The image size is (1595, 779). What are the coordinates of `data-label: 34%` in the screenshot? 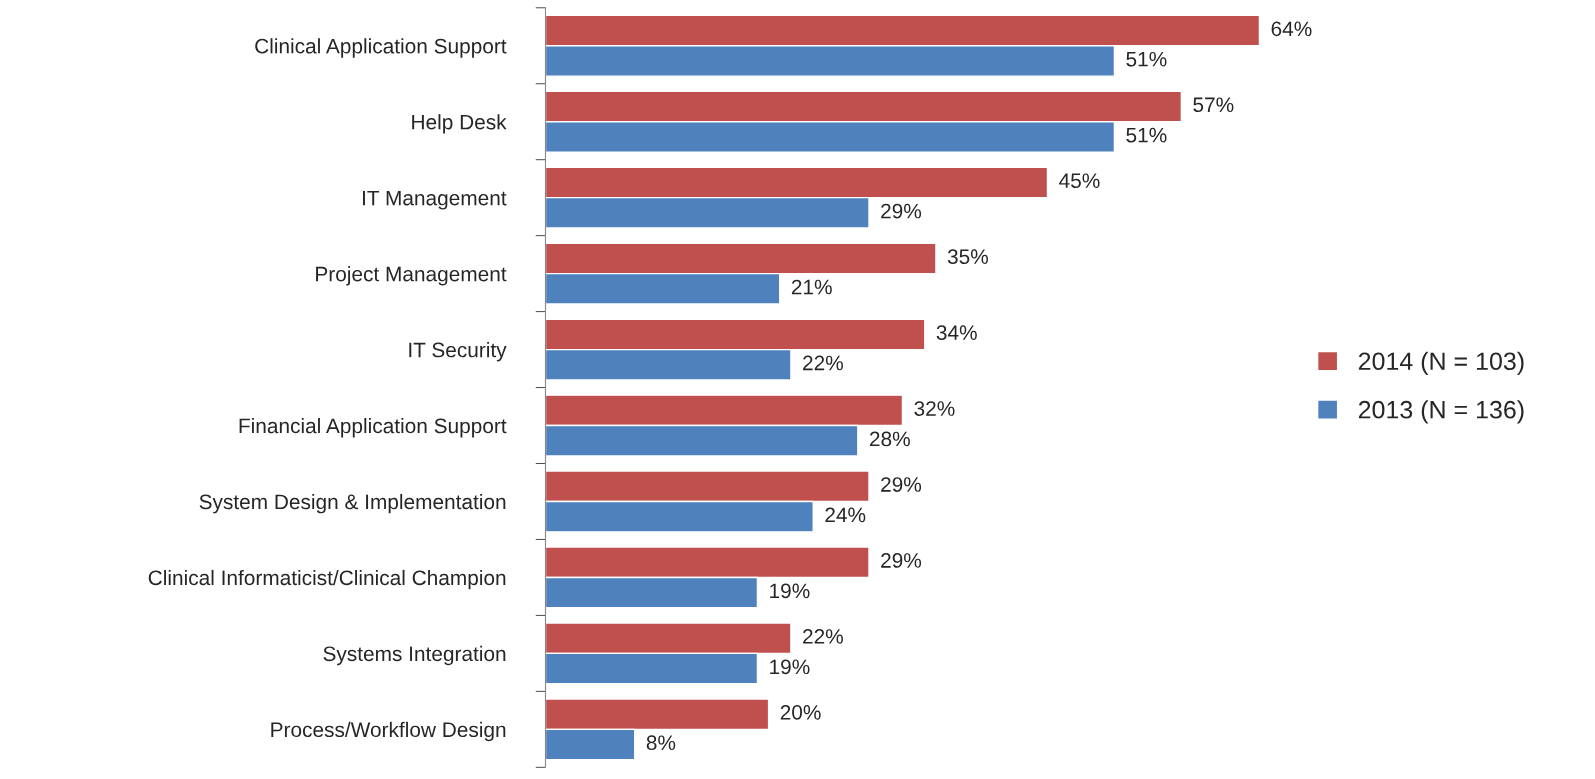 It's located at (956, 332).